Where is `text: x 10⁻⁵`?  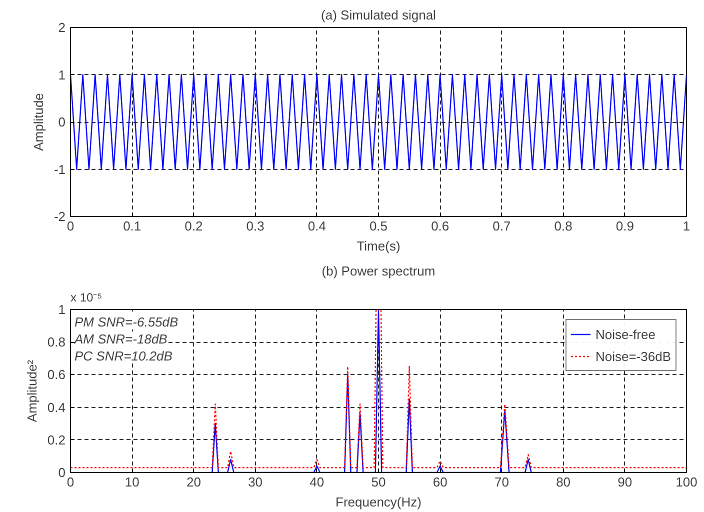
text: x 10⁻⁵ is located at coordinates (86, 297).